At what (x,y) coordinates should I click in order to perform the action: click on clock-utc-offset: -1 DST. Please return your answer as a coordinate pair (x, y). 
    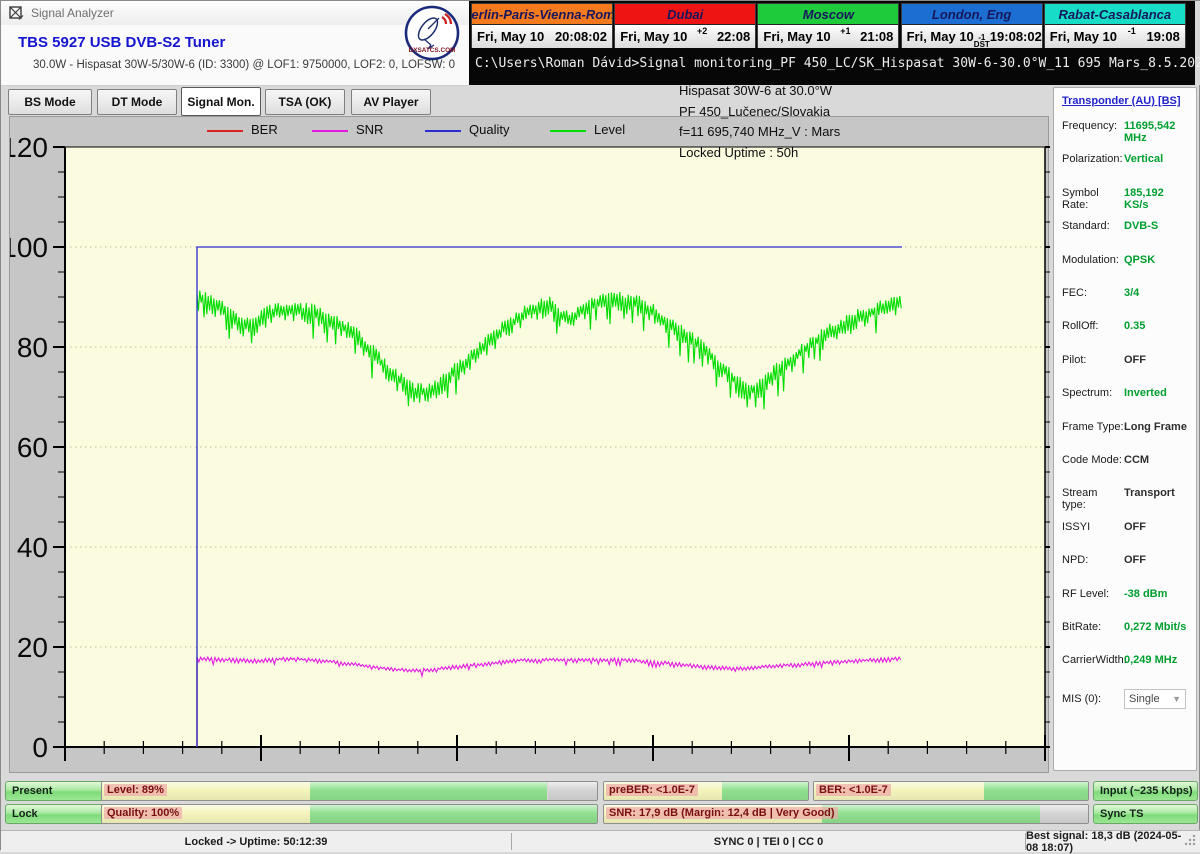
    Looking at the image, I should click on (981, 38).